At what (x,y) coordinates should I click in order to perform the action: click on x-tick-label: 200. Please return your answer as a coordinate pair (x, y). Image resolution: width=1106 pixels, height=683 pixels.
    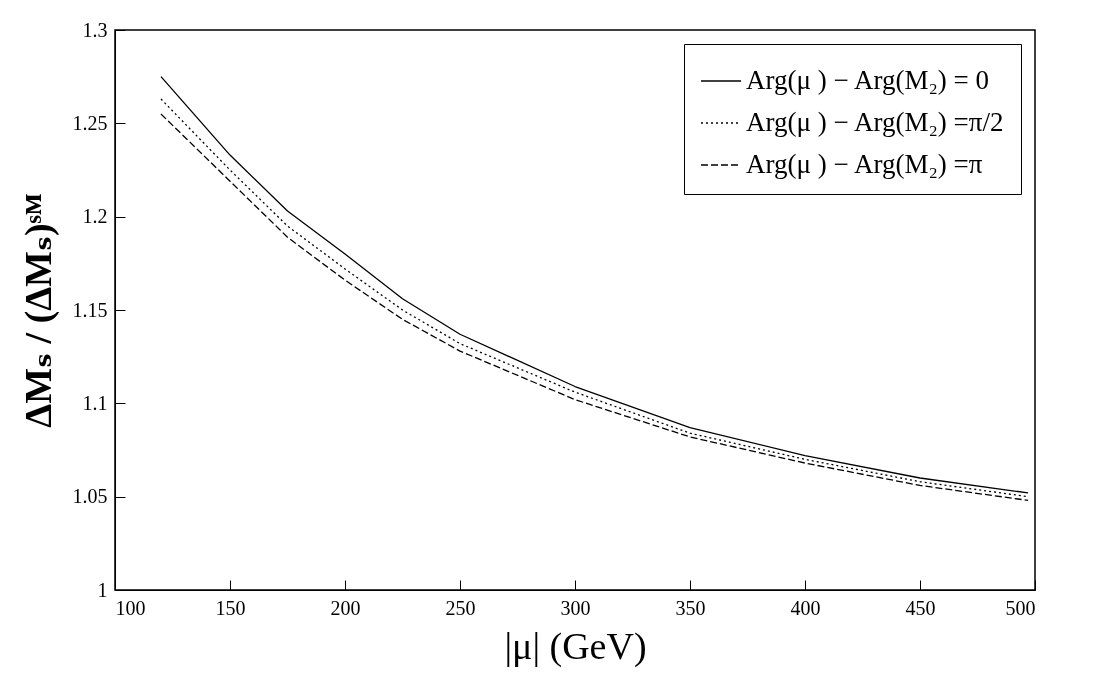
    Looking at the image, I should click on (345, 607).